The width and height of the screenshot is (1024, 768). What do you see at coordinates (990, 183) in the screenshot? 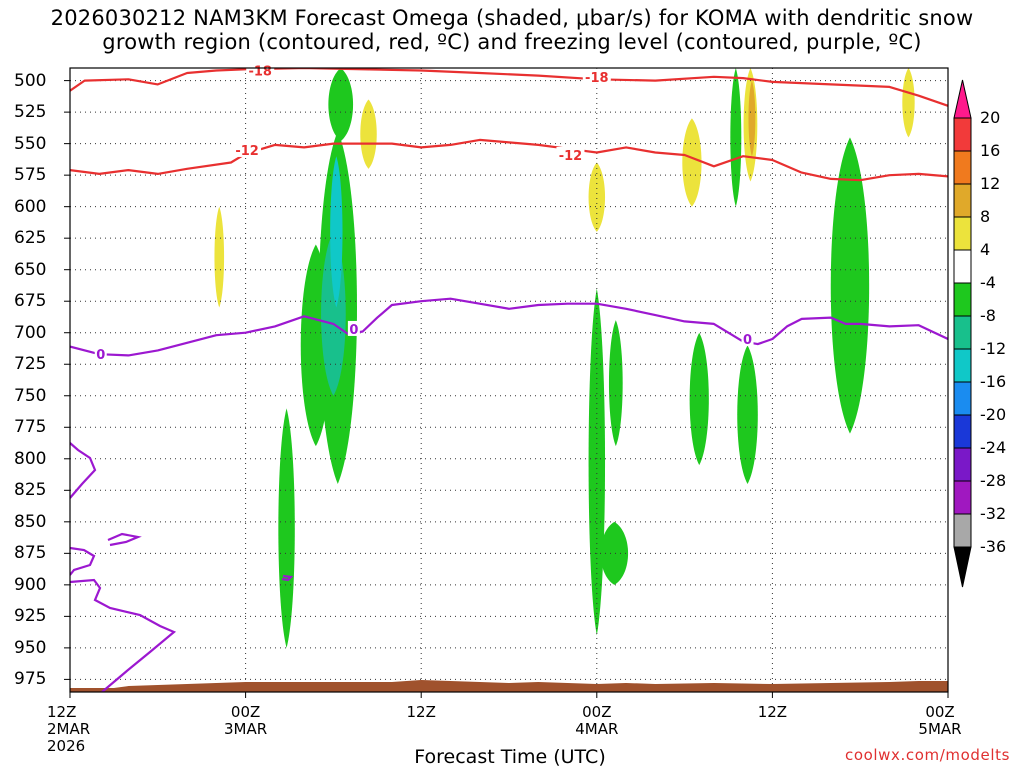
I see `colorbar-tick-label: 12` at bounding box center [990, 183].